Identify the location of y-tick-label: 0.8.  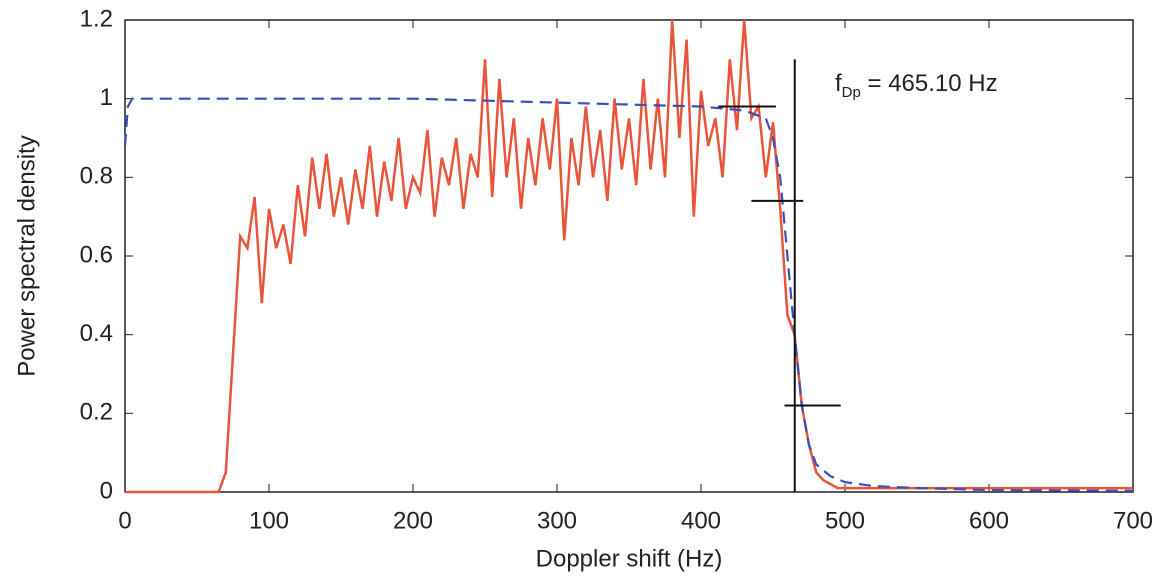
(96, 176).